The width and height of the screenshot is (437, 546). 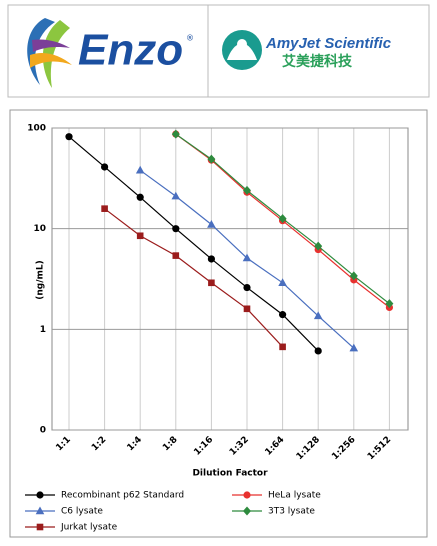 I want to click on x-axis-label: Dilution Factor, so click(x=230, y=474).